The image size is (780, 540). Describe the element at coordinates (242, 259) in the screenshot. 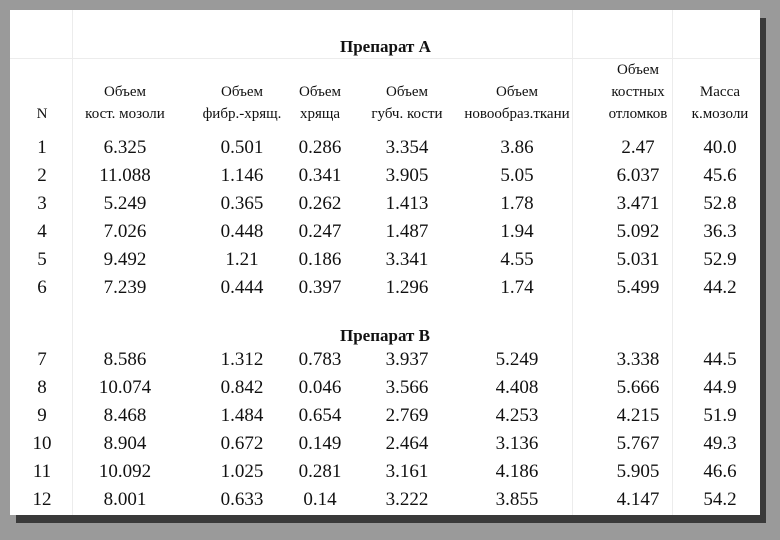

I see `cell-fibrocartilage-volume: 1.21` at that location.